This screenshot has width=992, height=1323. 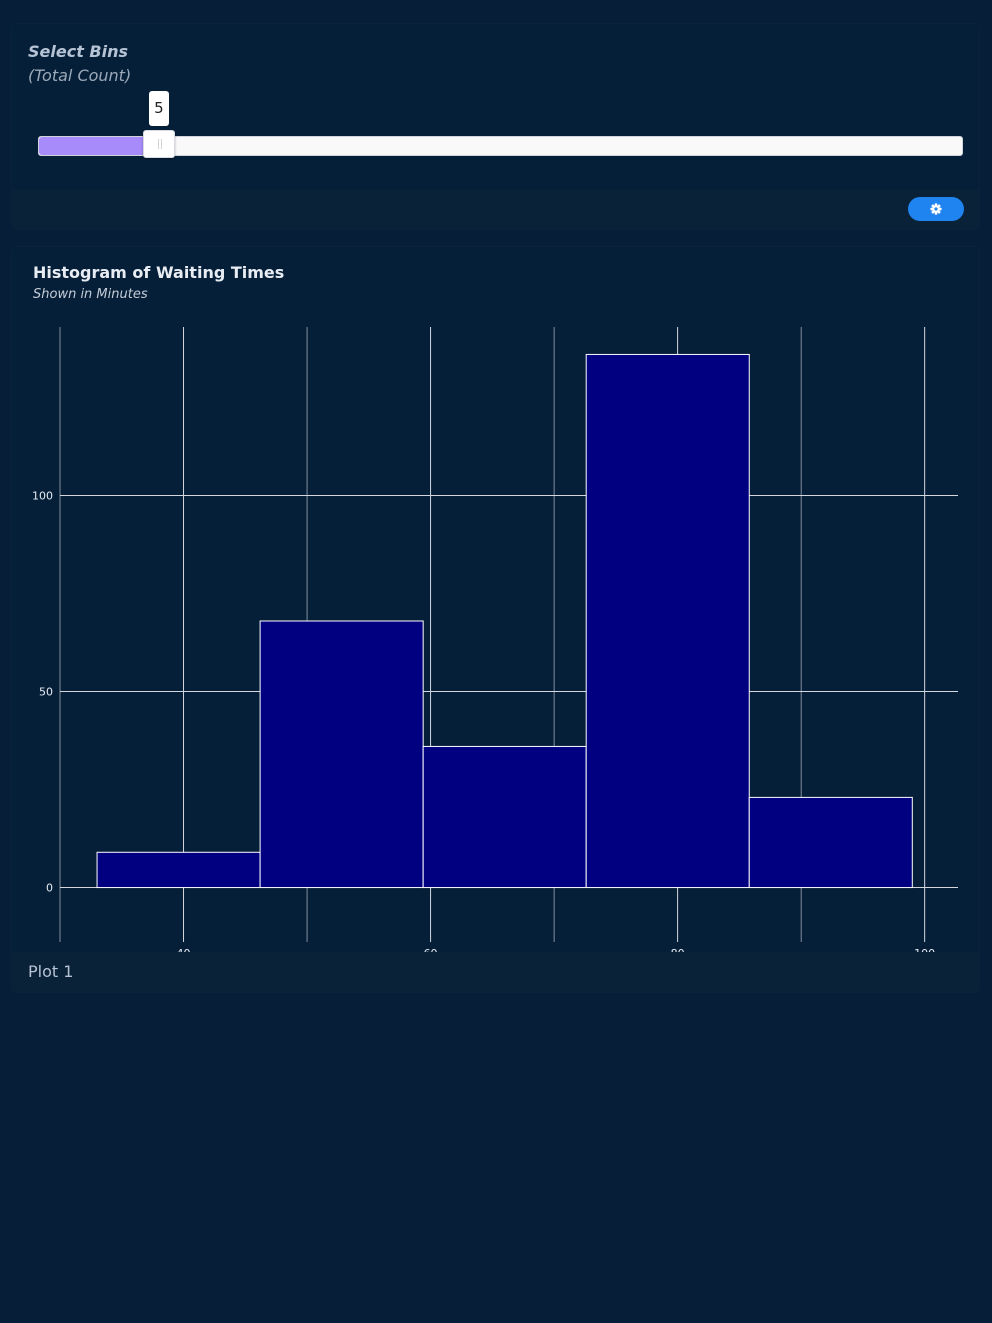 What do you see at coordinates (431, 949) in the screenshot?
I see `x-tick-label: 60` at bounding box center [431, 949].